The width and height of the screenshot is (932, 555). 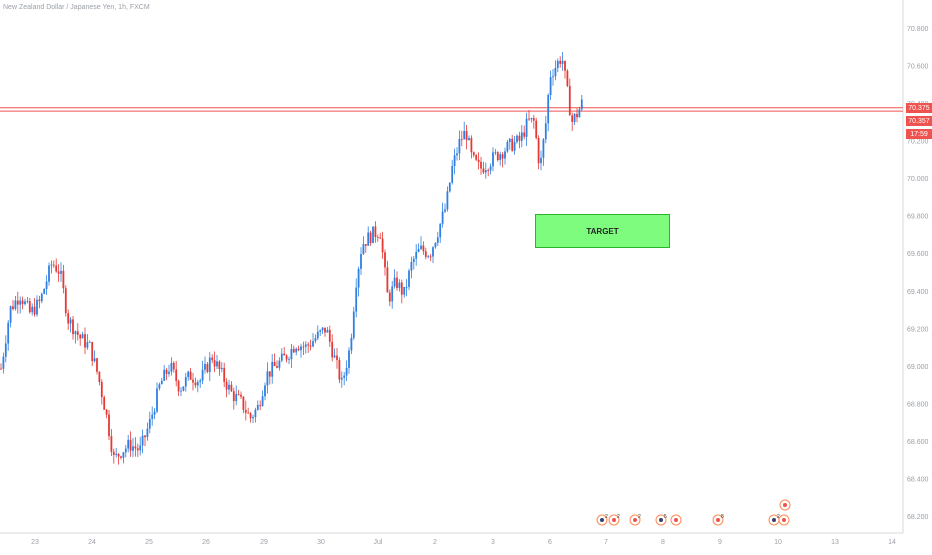 I want to click on price-tick-label: 70.800, so click(x=918, y=29).